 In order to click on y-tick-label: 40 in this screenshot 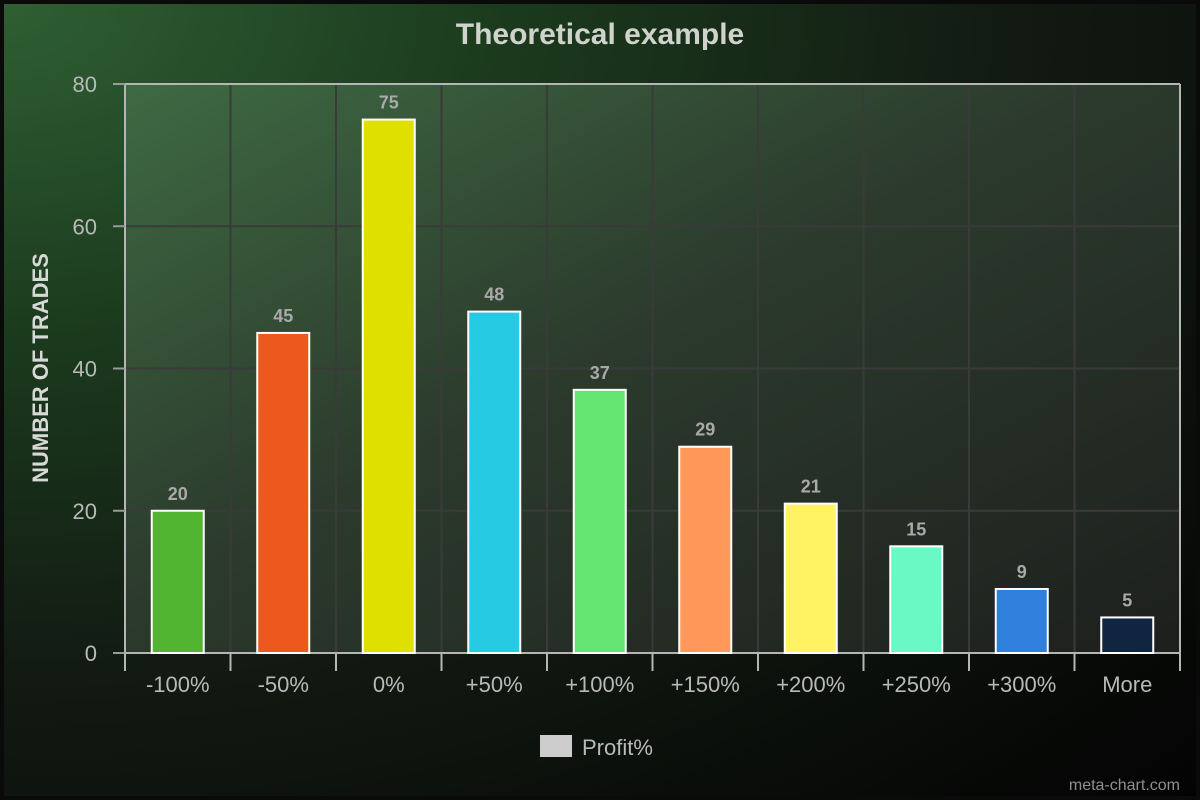, I will do `click(85, 369)`.